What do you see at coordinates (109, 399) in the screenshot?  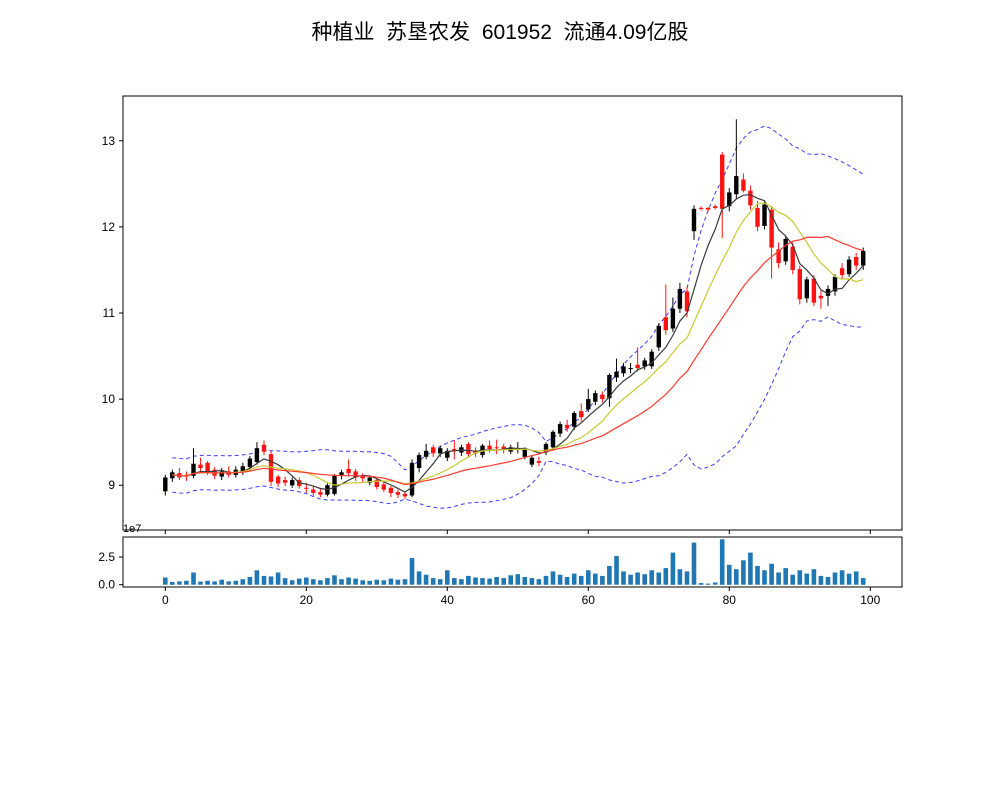 I see `price-tick-label: 10` at bounding box center [109, 399].